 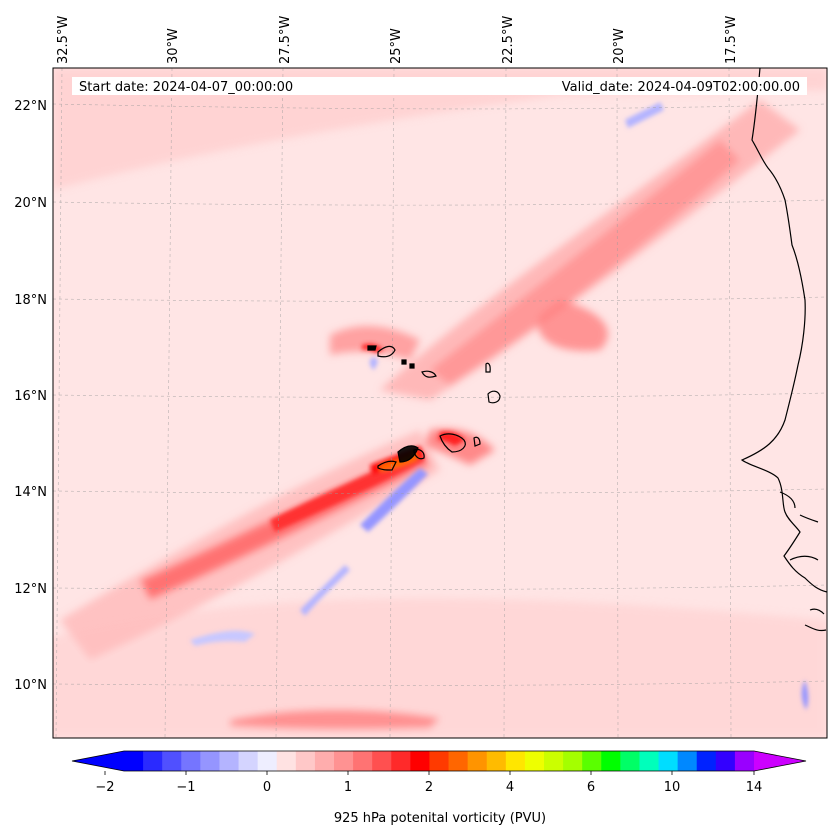 What do you see at coordinates (285, 40) in the screenshot?
I see `lon-label: 27.5°W` at bounding box center [285, 40].